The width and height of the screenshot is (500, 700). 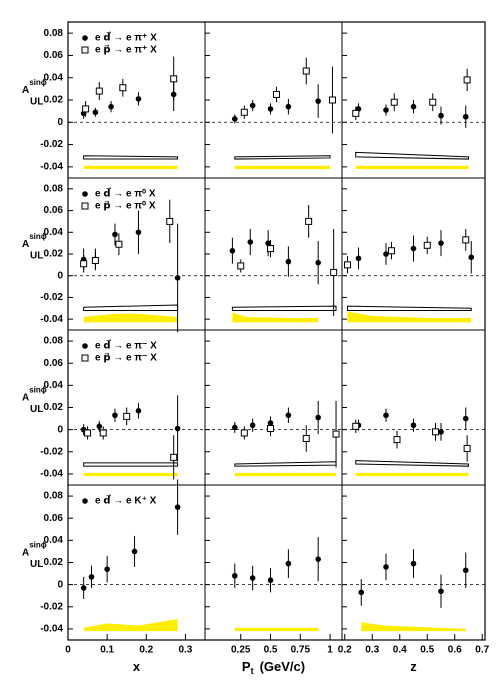 What do you see at coordinates (330, 650) in the screenshot?
I see `x-tick-label: 1` at bounding box center [330, 650].